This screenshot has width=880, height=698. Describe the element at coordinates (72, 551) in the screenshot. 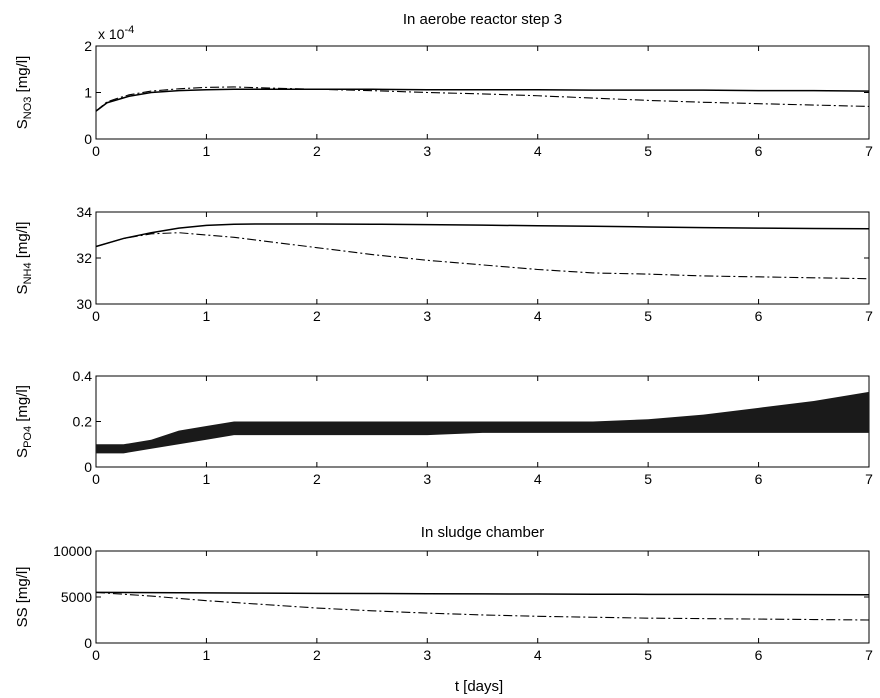

I see `y-tick-label: 10000` at that location.